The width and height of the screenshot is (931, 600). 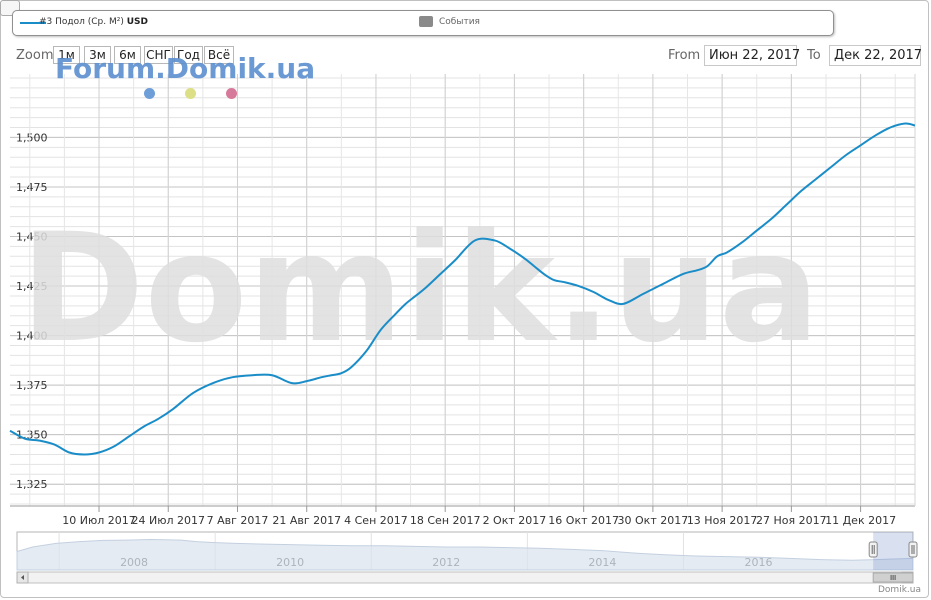 What do you see at coordinates (32, 236) in the screenshot?
I see `y-tick-label: 1,450` at bounding box center [32, 236].